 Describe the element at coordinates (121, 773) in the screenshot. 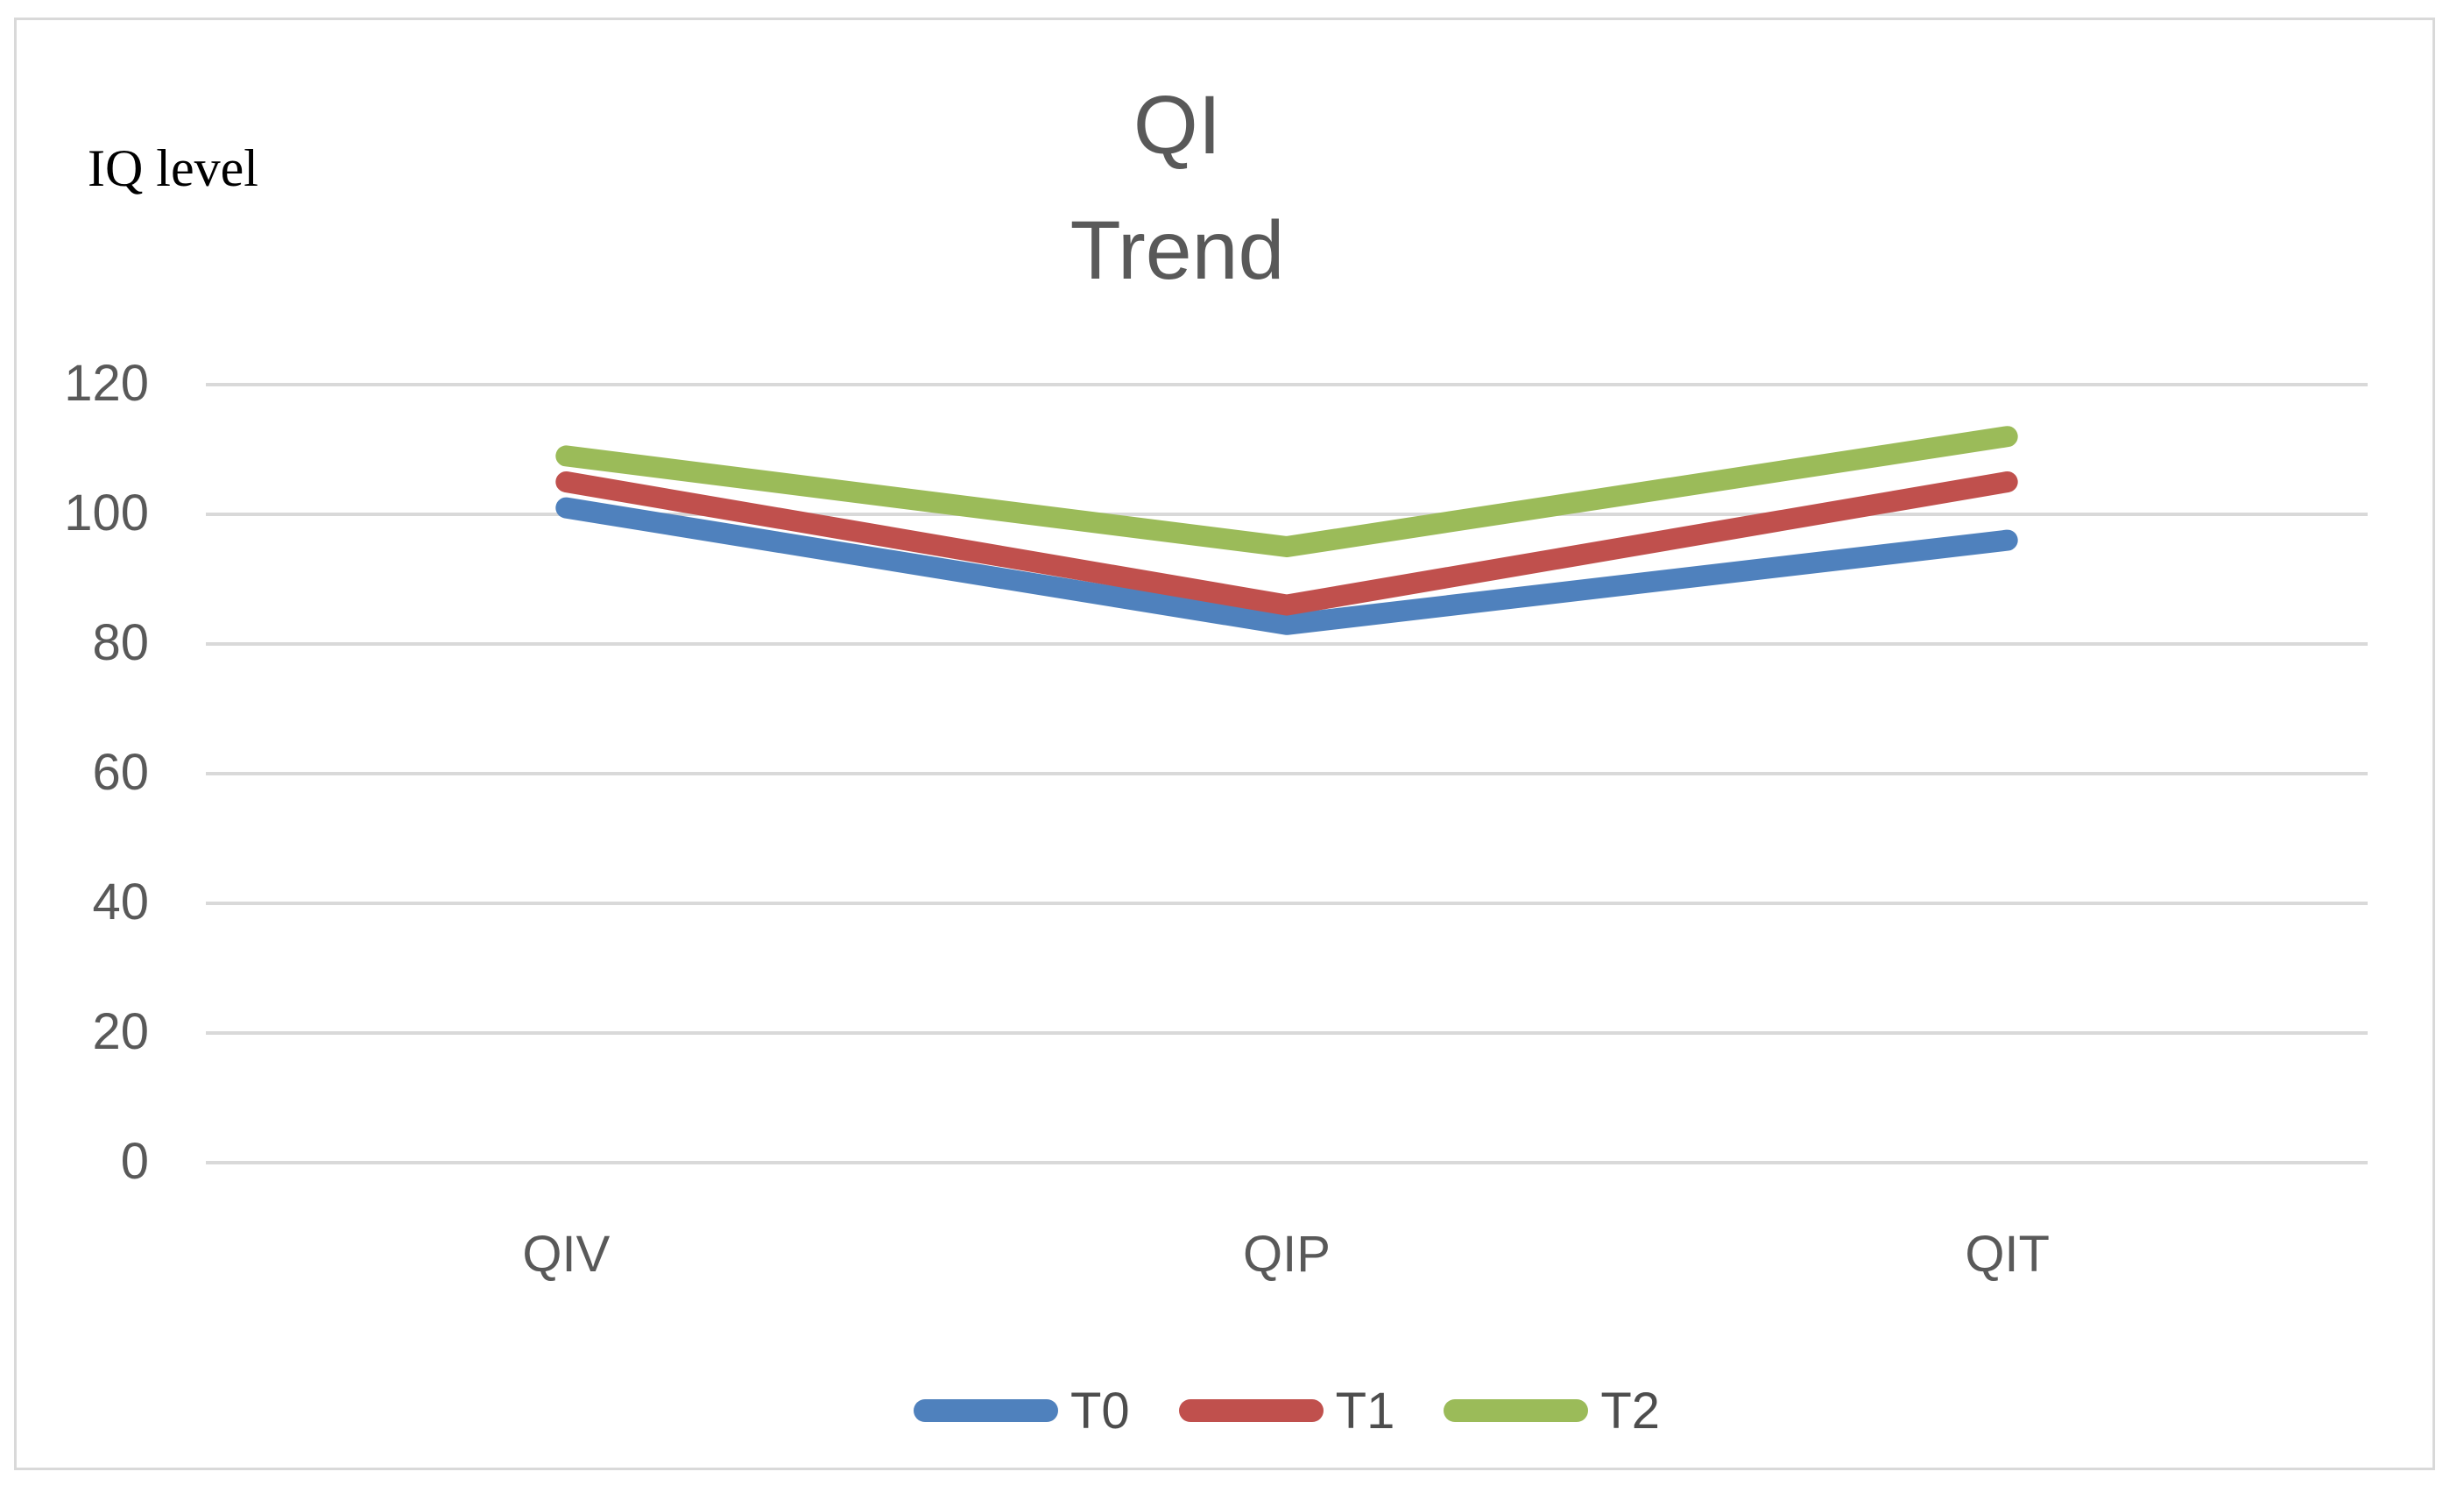

I see `y-tick-label-60: 60` at that location.